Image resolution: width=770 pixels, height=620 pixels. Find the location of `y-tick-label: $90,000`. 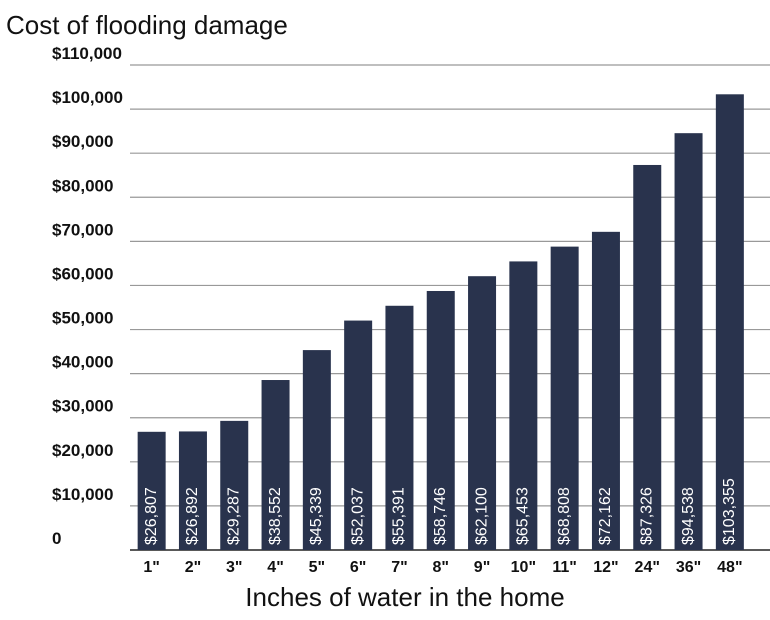

y-tick-label: $90,000 is located at coordinates (82, 141).